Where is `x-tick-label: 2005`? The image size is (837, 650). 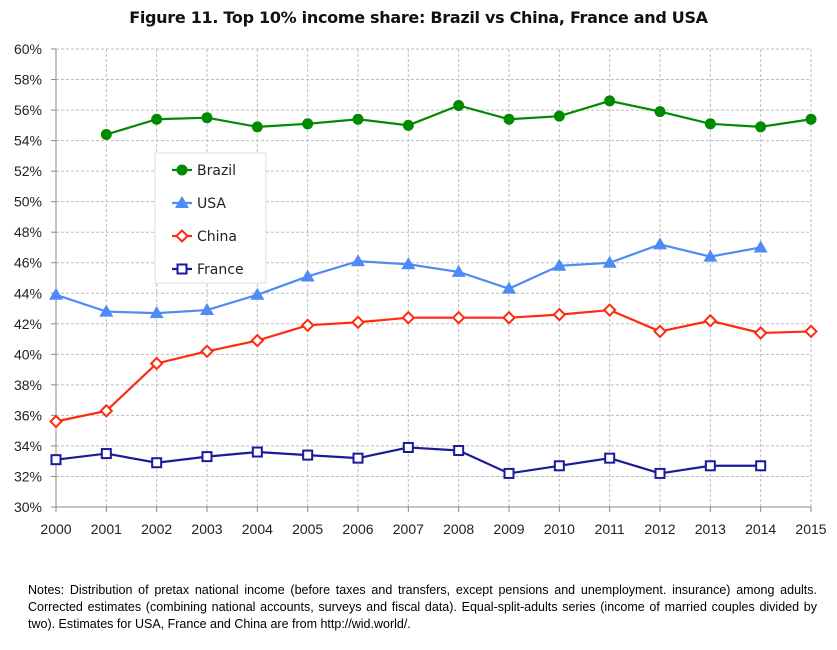 x-tick-label: 2005 is located at coordinates (307, 529).